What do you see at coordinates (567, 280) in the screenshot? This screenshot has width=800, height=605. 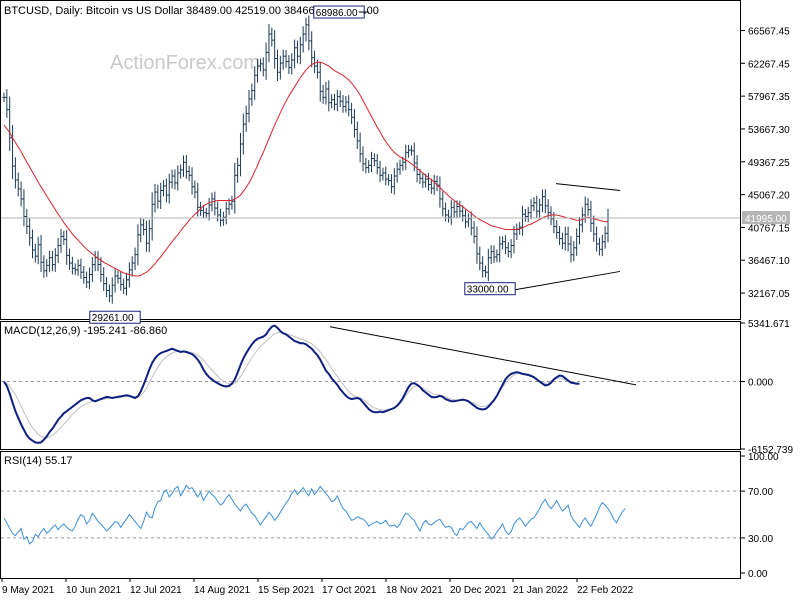 I see `triangle-lower-line` at bounding box center [567, 280].